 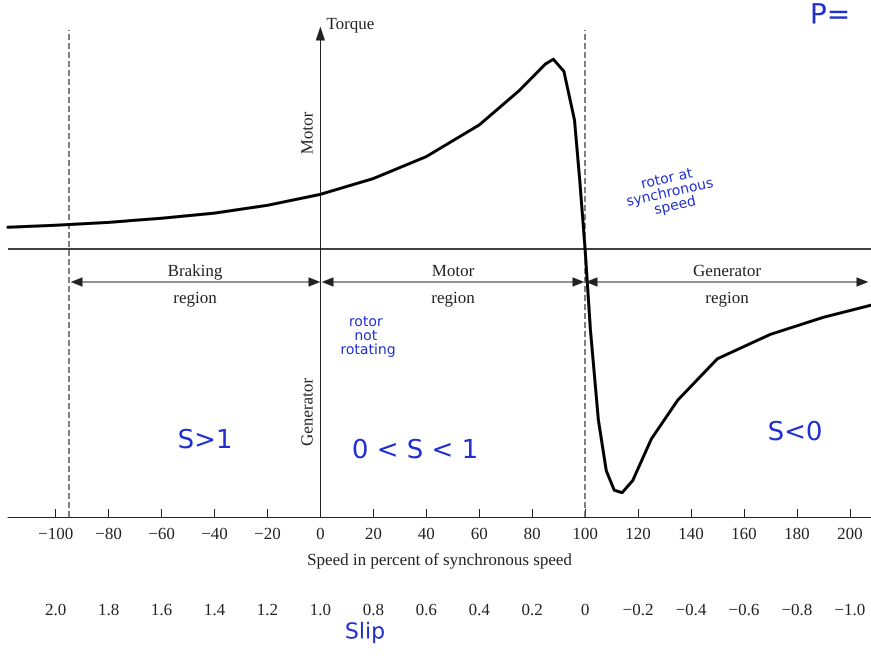 What do you see at coordinates (479, 609) in the screenshot?
I see `x2-tick-label: 0.4` at bounding box center [479, 609].